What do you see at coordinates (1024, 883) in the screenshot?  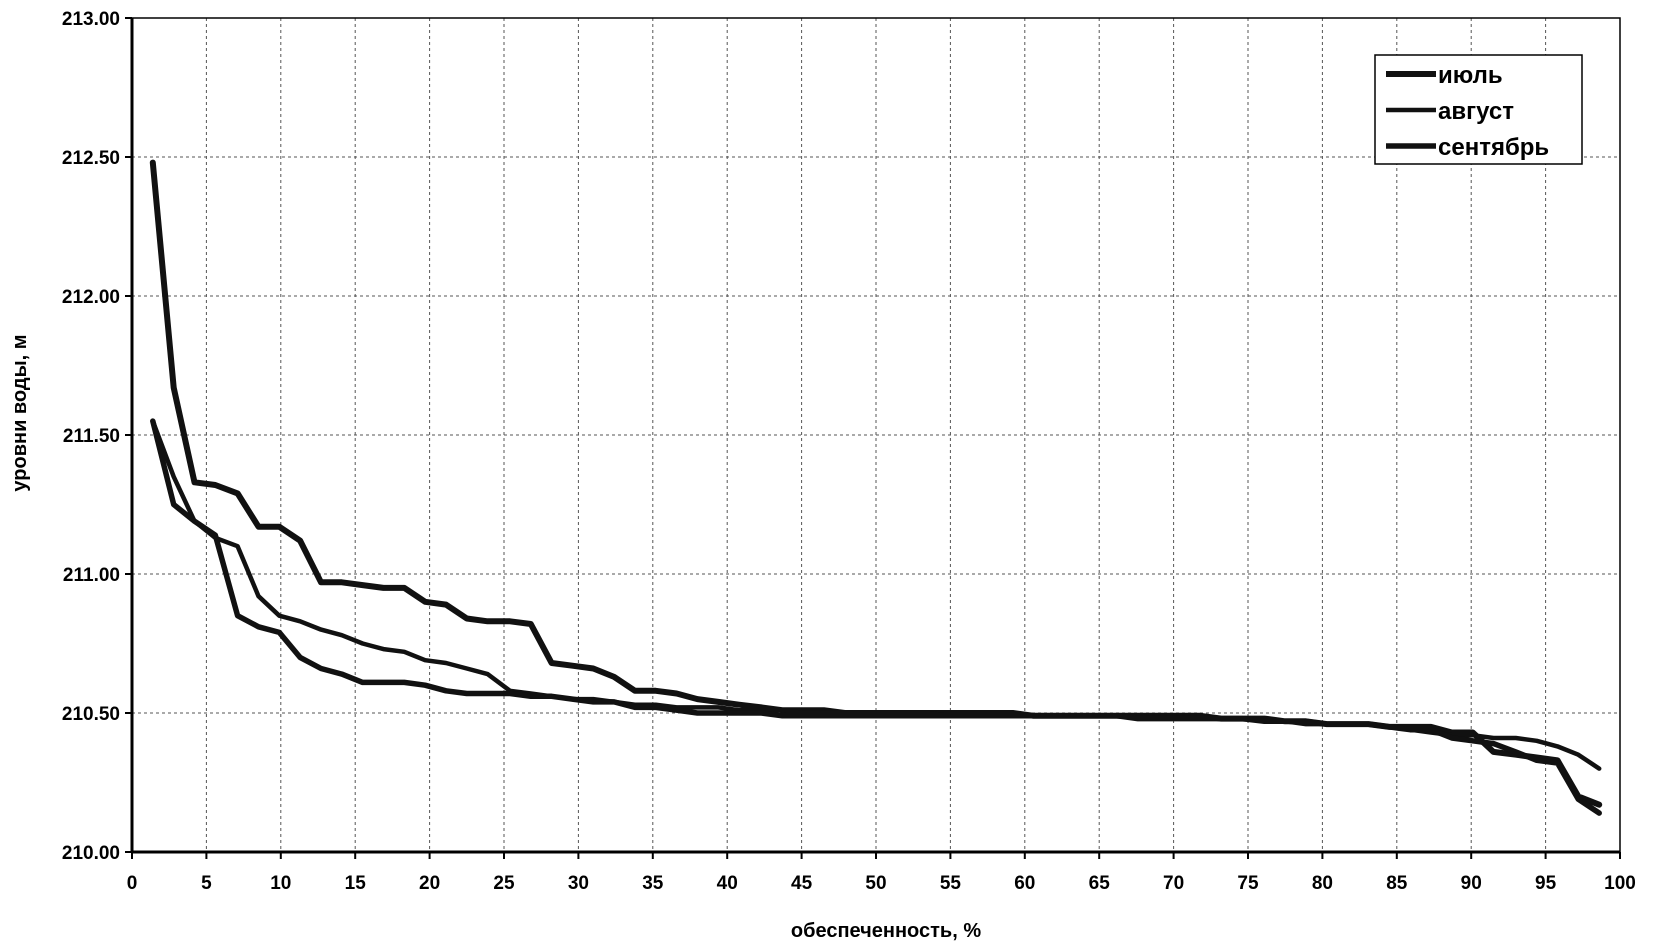 I see `x-tick-label: 60` at bounding box center [1024, 883].